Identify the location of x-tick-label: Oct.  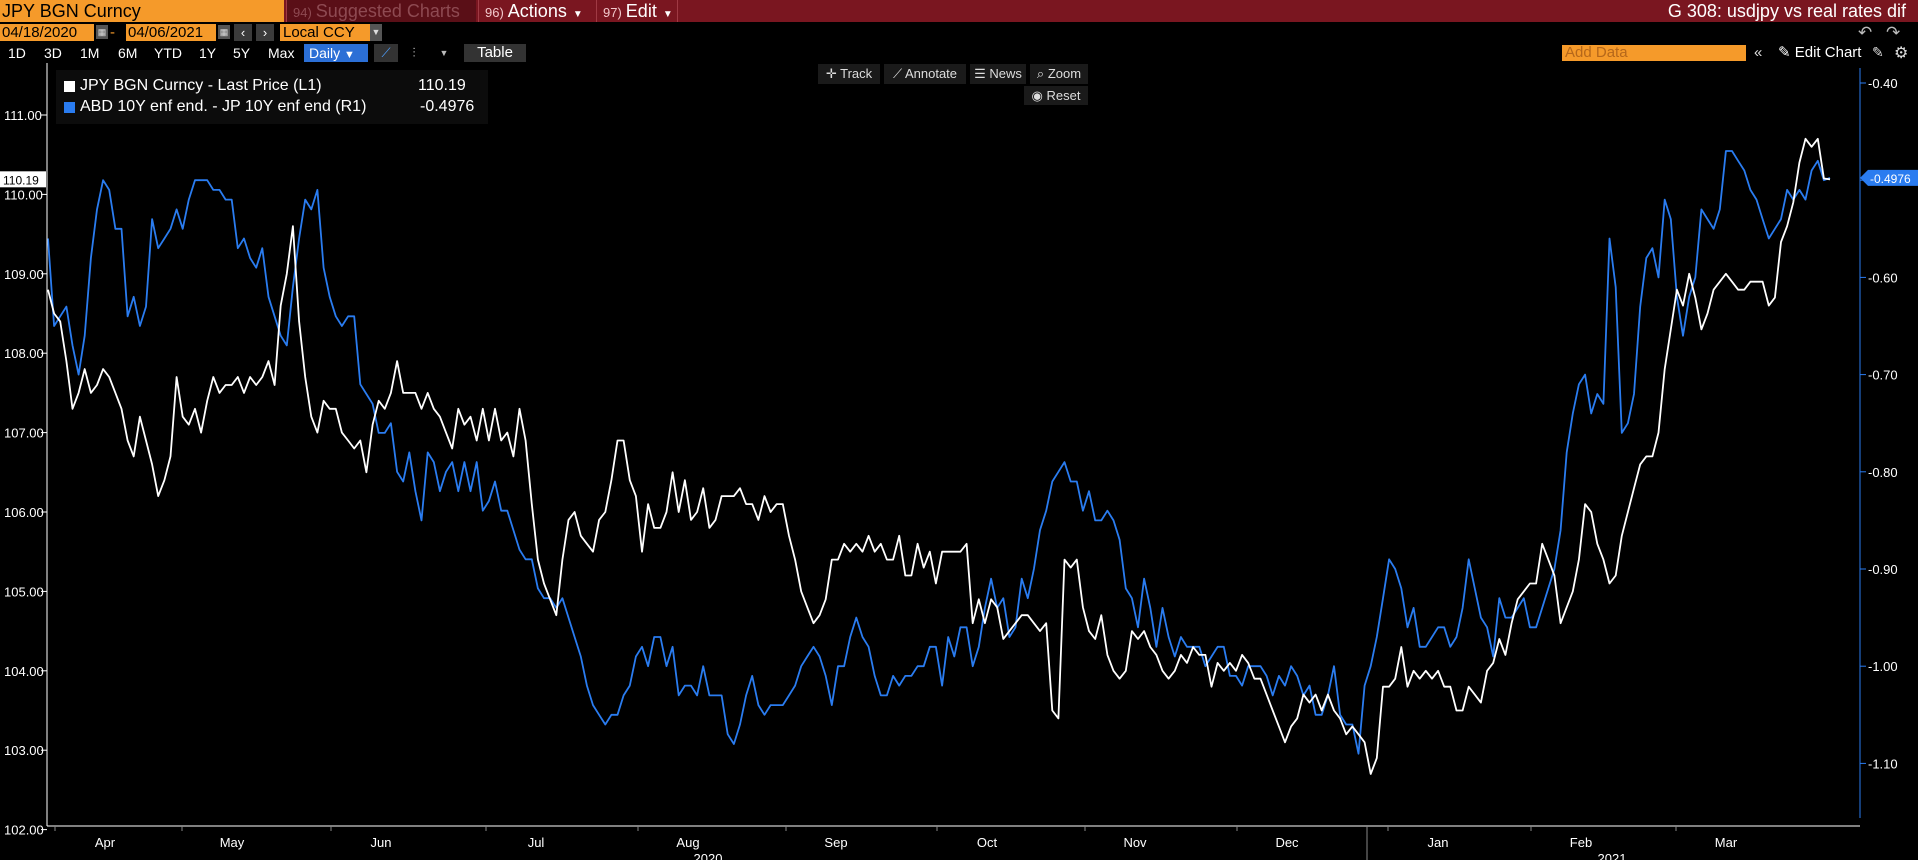
(987, 842).